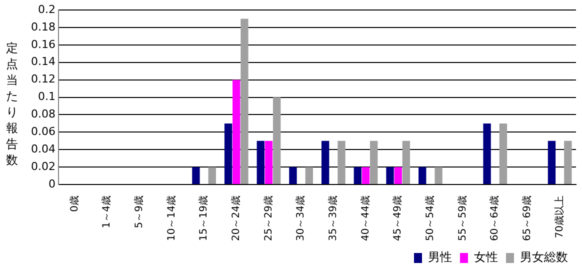  What do you see at coordinates (52, 183) in the screenshot?
I see `y-tick-label: 0` at bounding box center [52, 183].